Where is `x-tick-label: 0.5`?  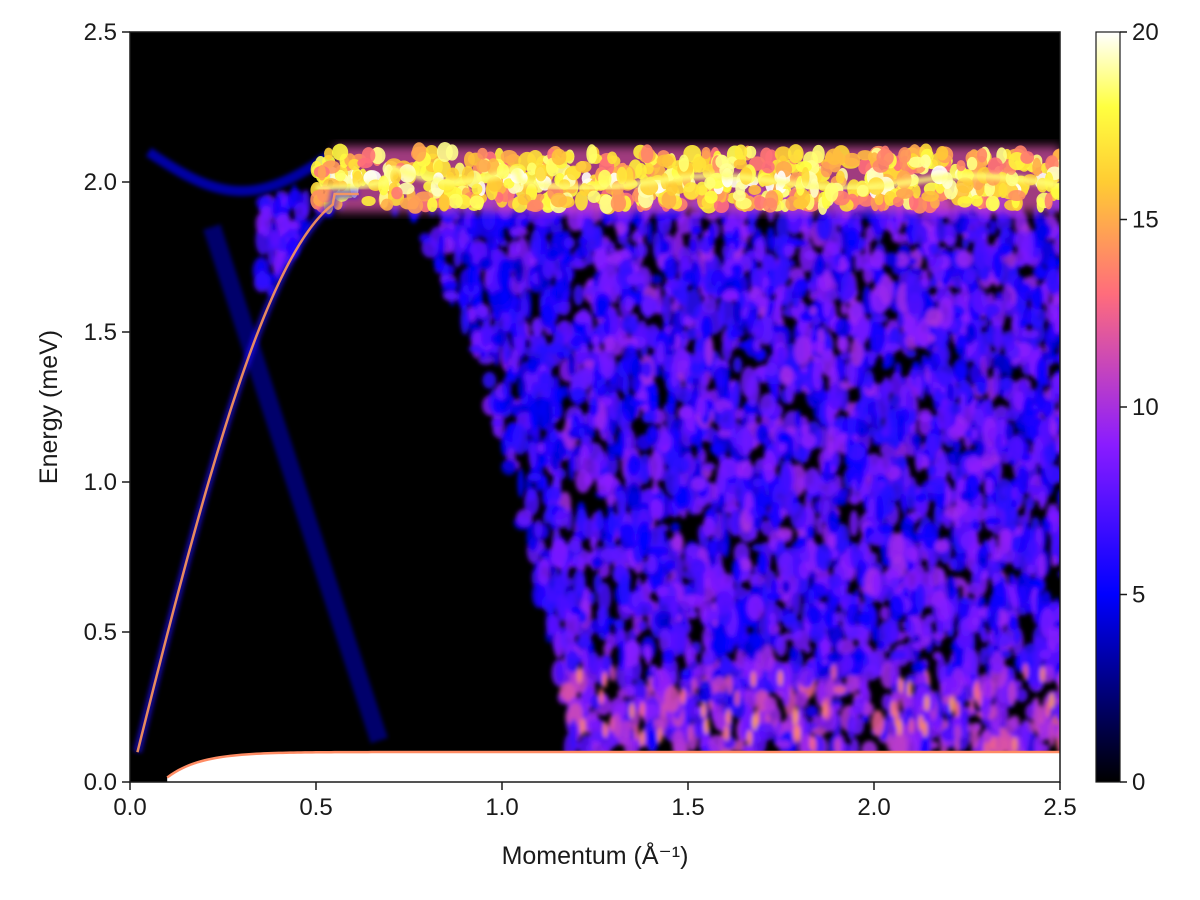 x-tick-label: 0.5 is located at coordinates (315, 807).